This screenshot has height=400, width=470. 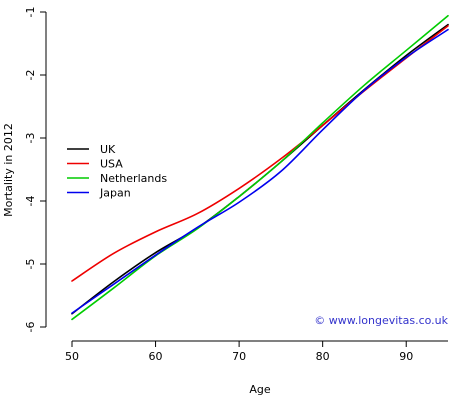 What do you see at coordinates (260, 389) in the screenshot?
I see `x-axis-title: Age` at bounding box center [260, 389].